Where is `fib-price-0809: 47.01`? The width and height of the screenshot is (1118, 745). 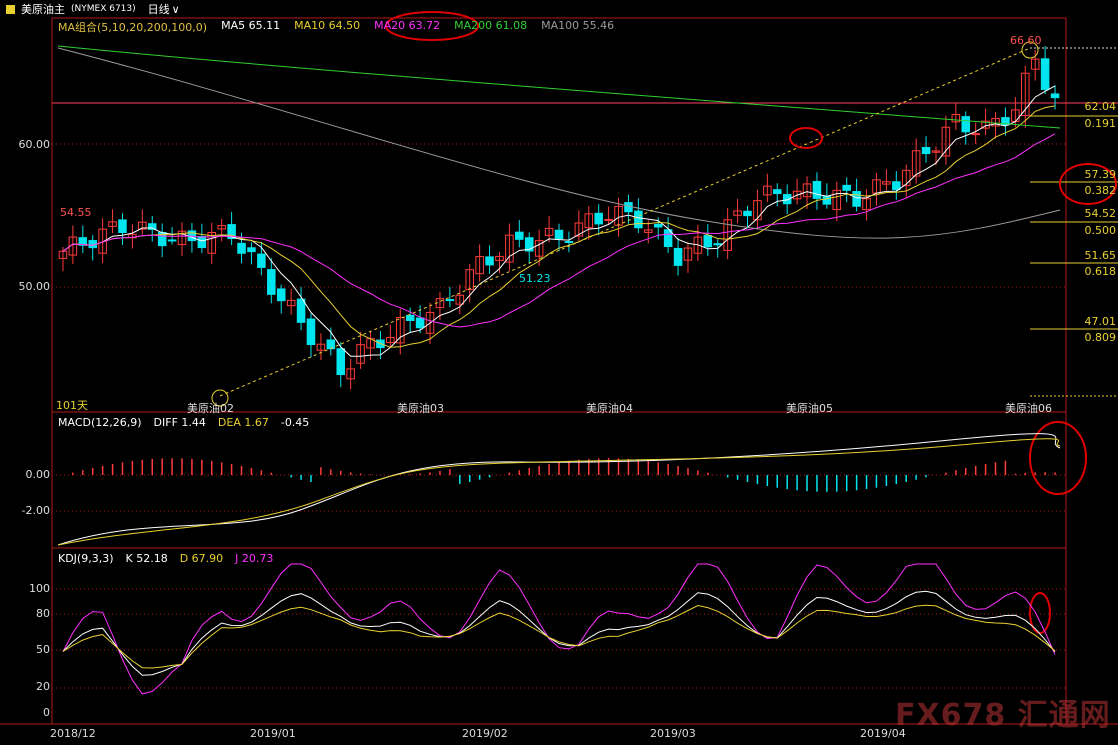 fib-price-0809: 47.01 is located at coordinates (1100, 321).